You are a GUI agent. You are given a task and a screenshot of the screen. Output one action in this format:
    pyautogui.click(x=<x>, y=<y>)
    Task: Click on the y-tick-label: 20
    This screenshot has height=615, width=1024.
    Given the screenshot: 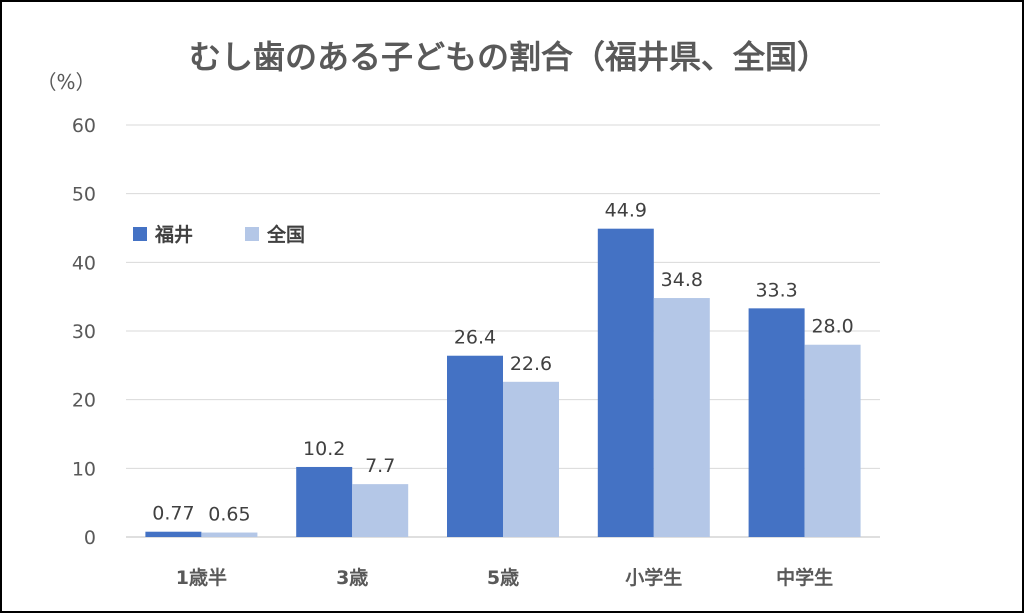 What is the action you would take?
    pyautogui.click(x=84, y=401)
    